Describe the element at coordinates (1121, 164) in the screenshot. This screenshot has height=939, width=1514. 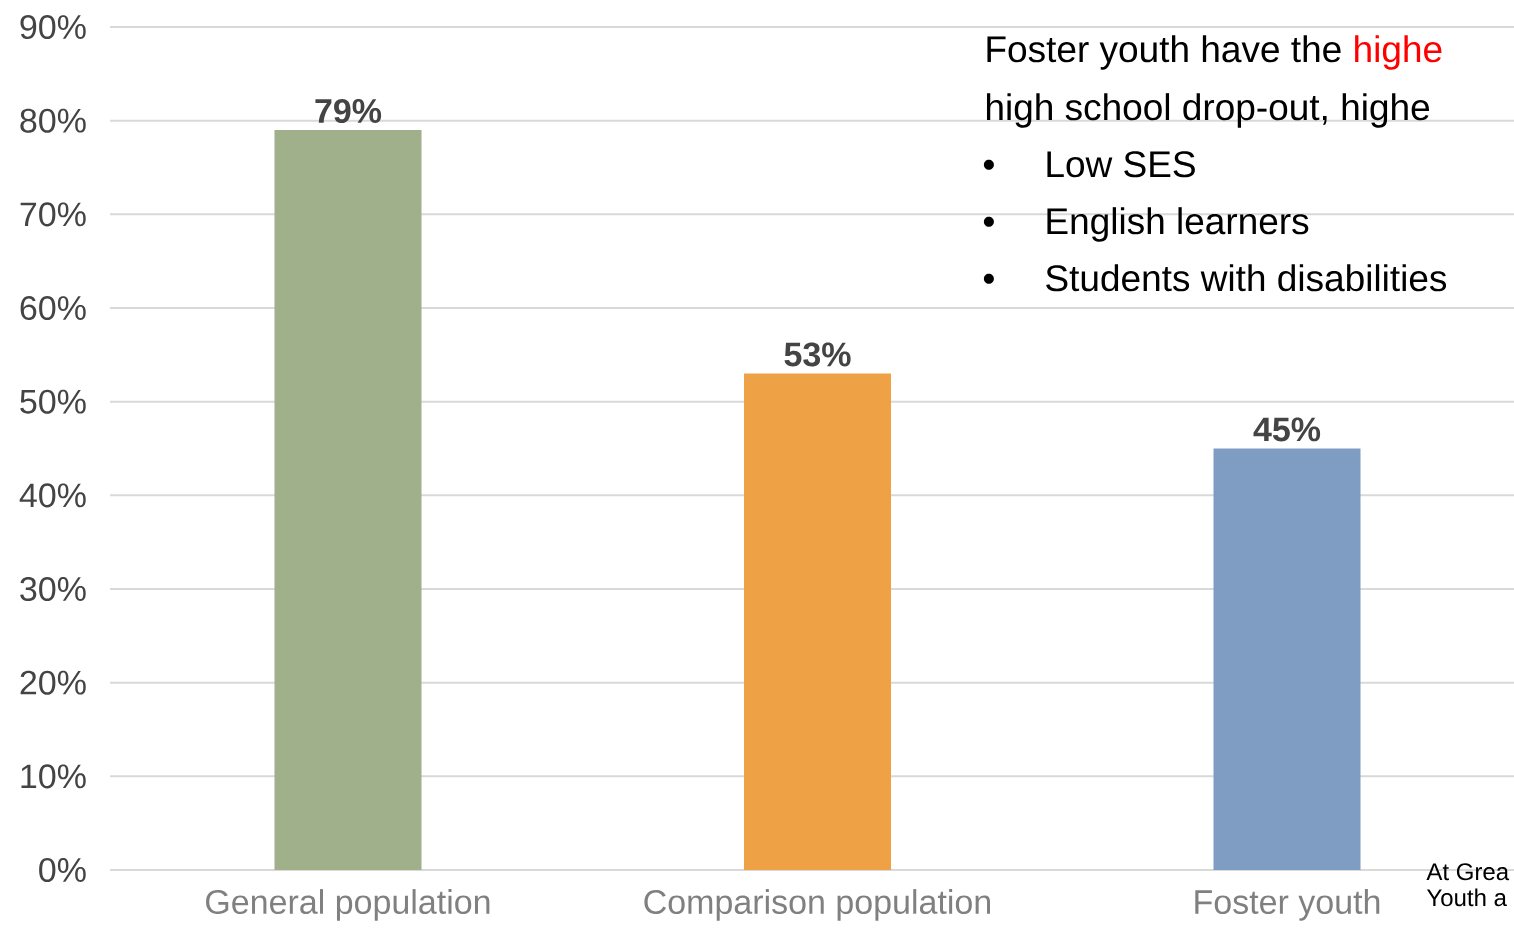
I see `annotation: Low SES` at that location.